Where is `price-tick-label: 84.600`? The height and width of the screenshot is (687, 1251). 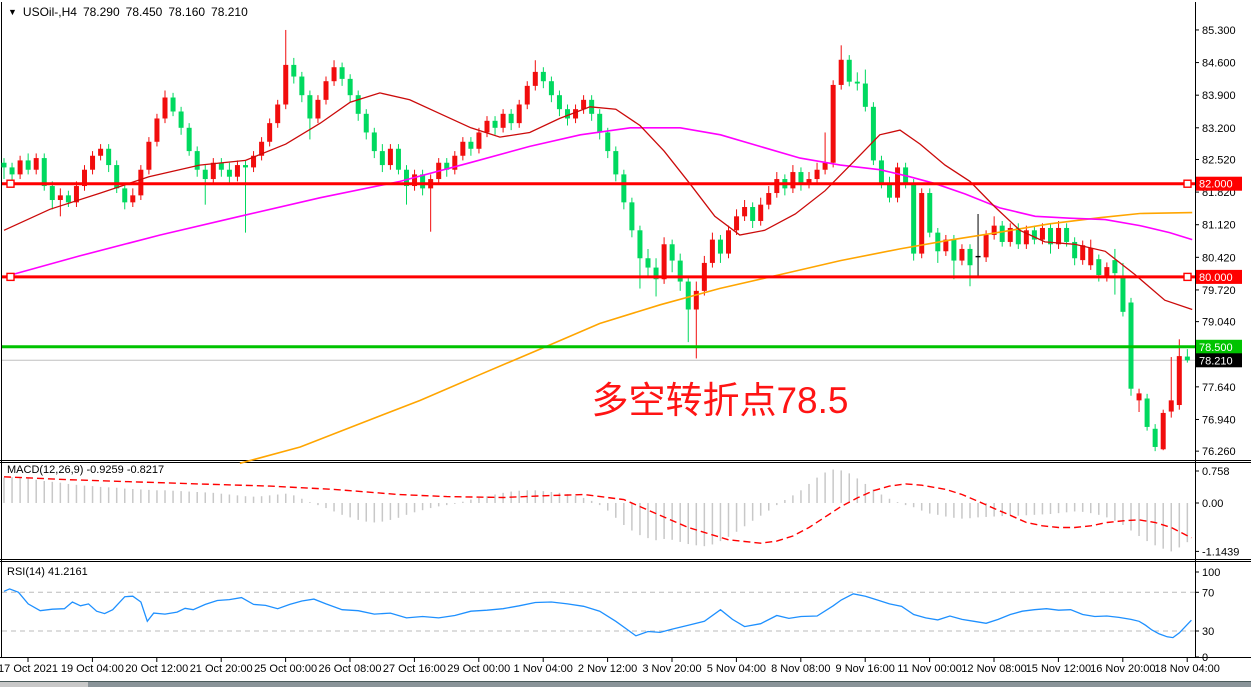
price-tick-label: 84.600 is located at coordinates (1219, 64).